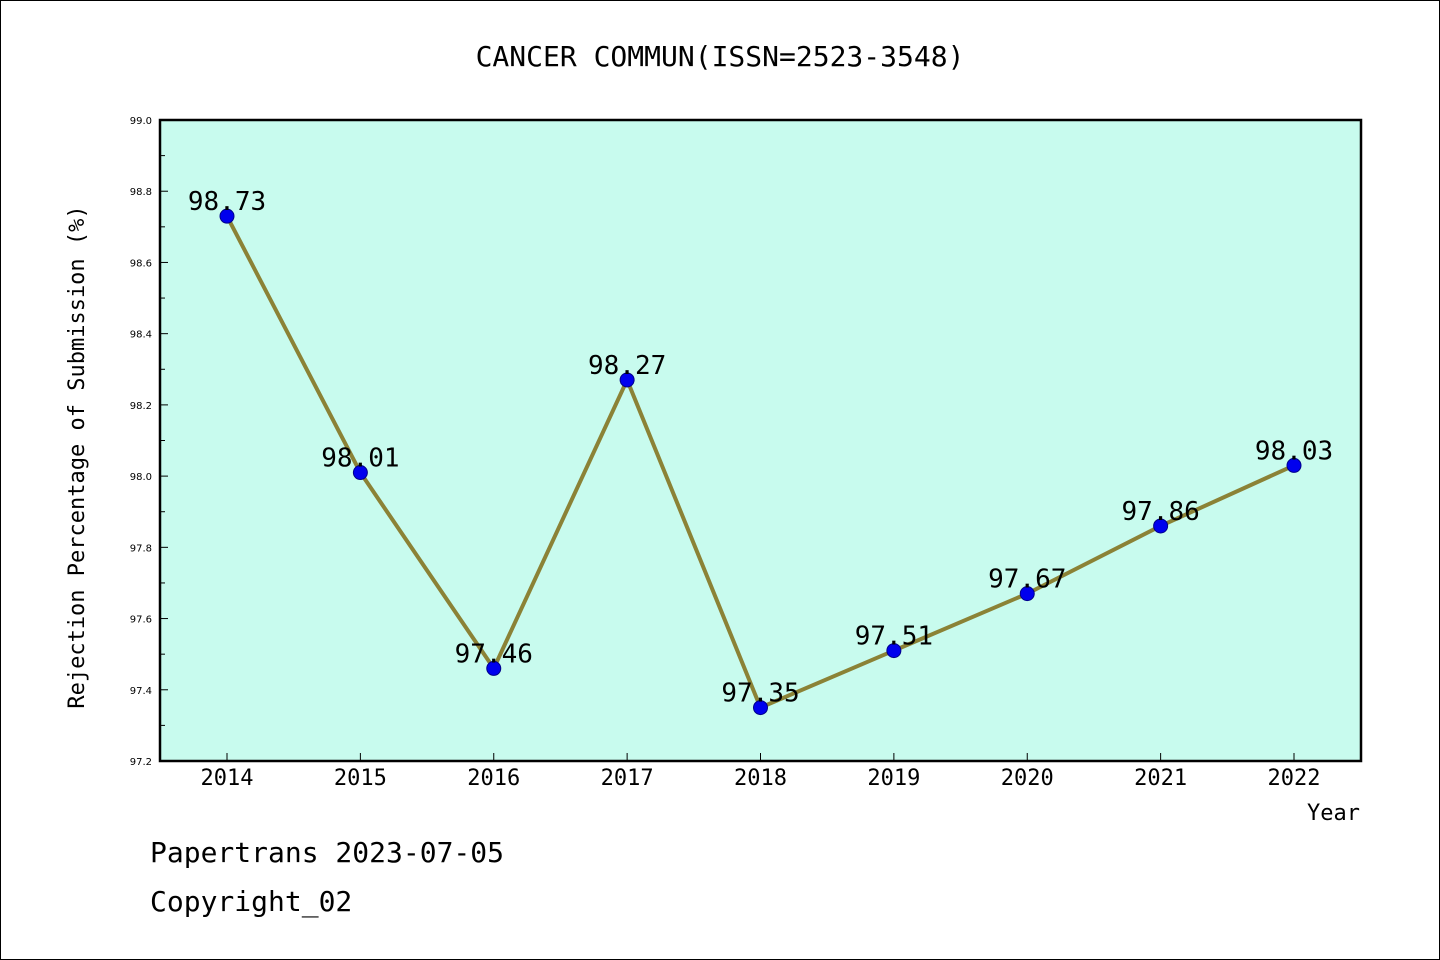 The height and width of the screenshot is (960, 1440). Describe the element at coordinates (720, 56) in the screenshot. I see `chart-title: CANCER COMMUN(ISSN=2523-3548)` at that location.